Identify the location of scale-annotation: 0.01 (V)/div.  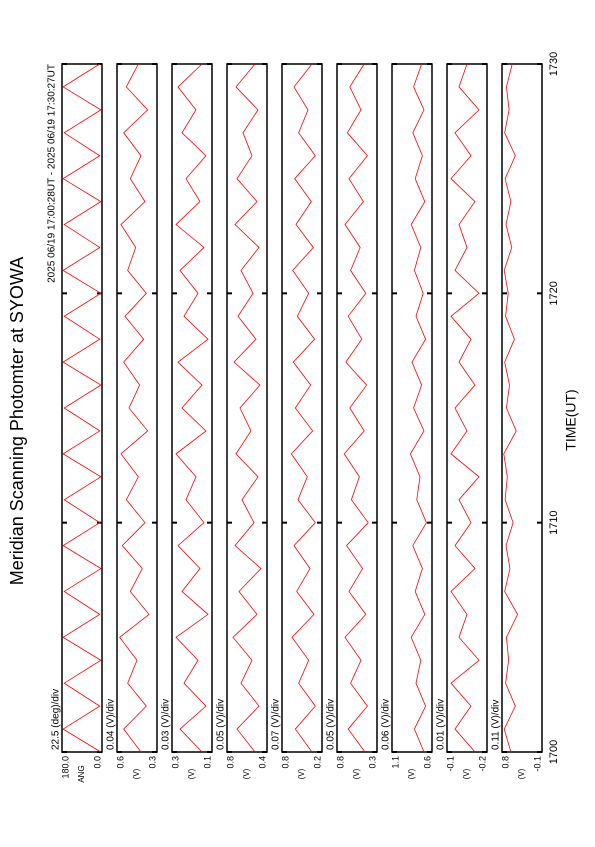
(441, 724).